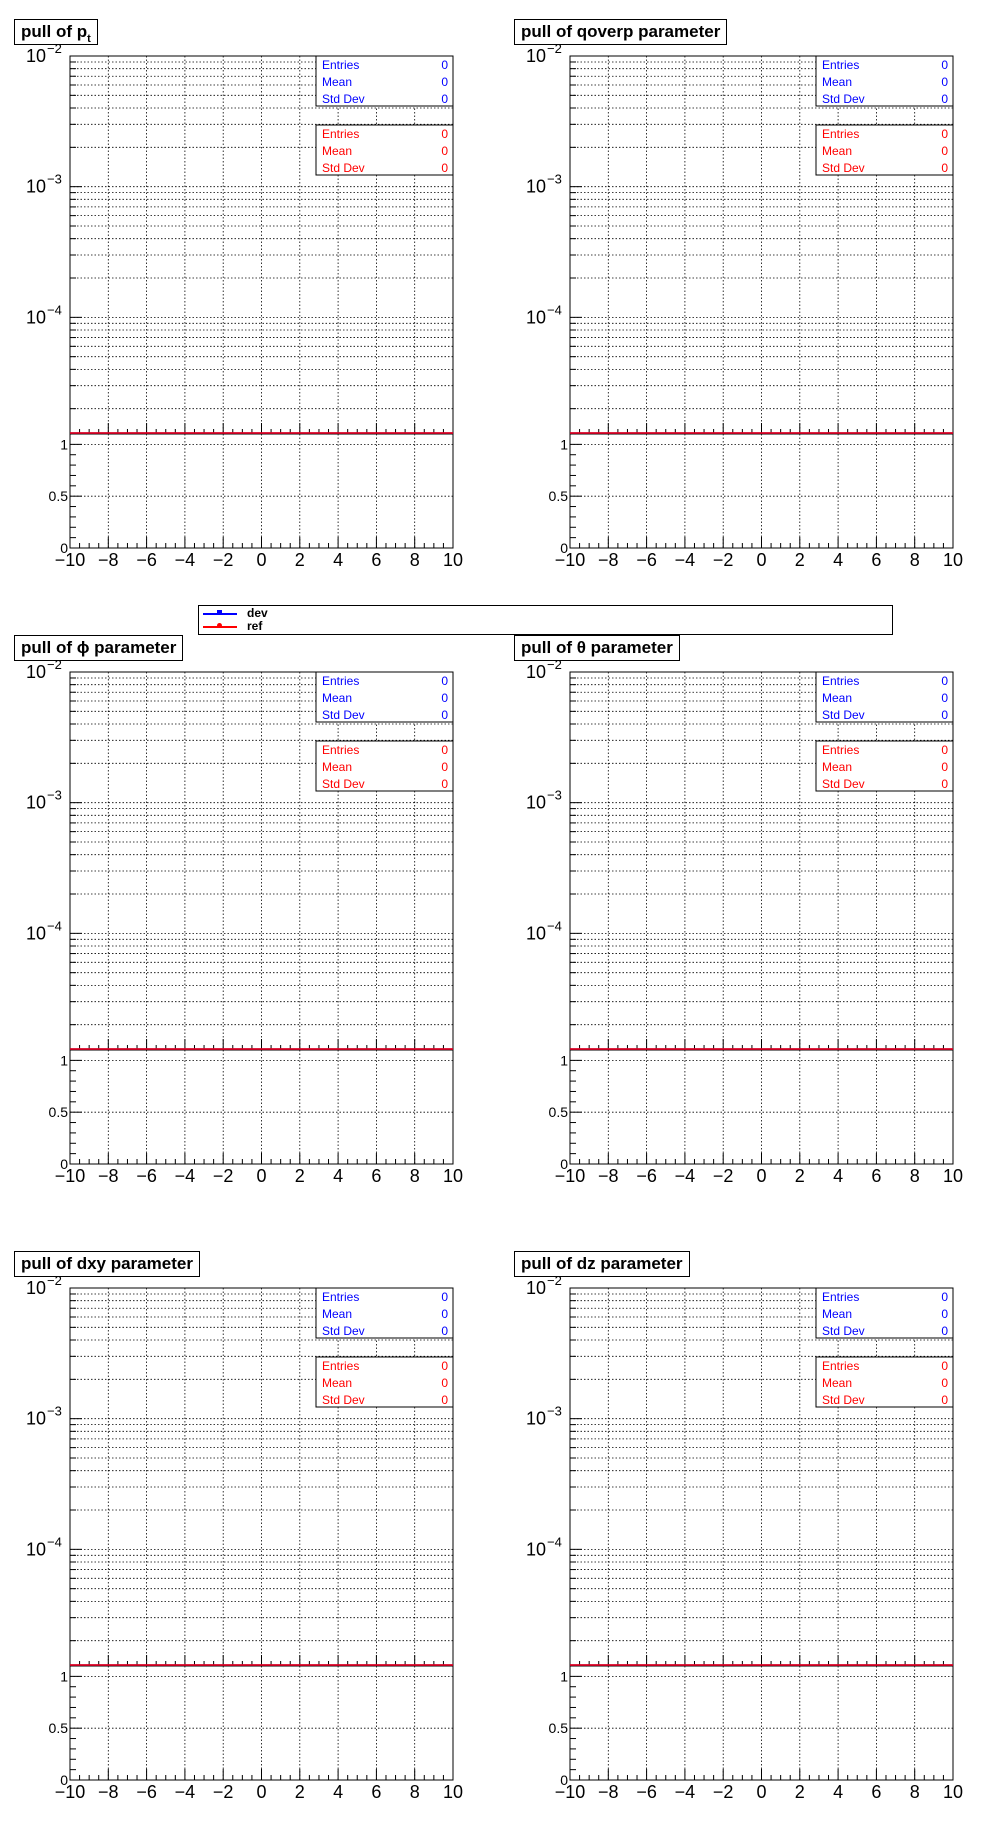 The height and width of the screenshot is (1847, 996). What do you see at coordinates (843, 1331) in the screenshot?
I see `panel-dz-stats-dev-label: Std Dev` at bounding box center [843, 1331].